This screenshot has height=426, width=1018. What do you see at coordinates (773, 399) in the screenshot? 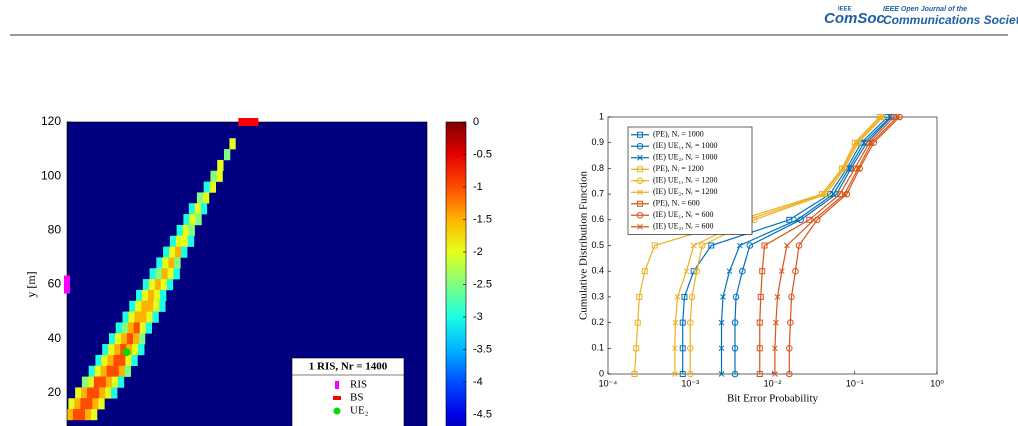
I see `x-axis-label: Bit Error Probability` at bounding box center [773, 399].